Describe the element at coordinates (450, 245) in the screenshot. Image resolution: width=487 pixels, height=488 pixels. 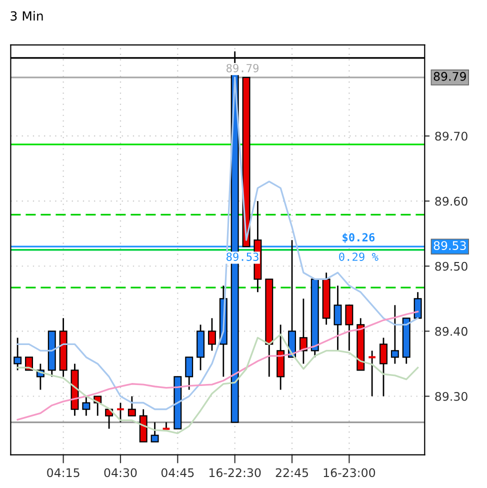
I see `ref-line-label: 89.53` at that location.